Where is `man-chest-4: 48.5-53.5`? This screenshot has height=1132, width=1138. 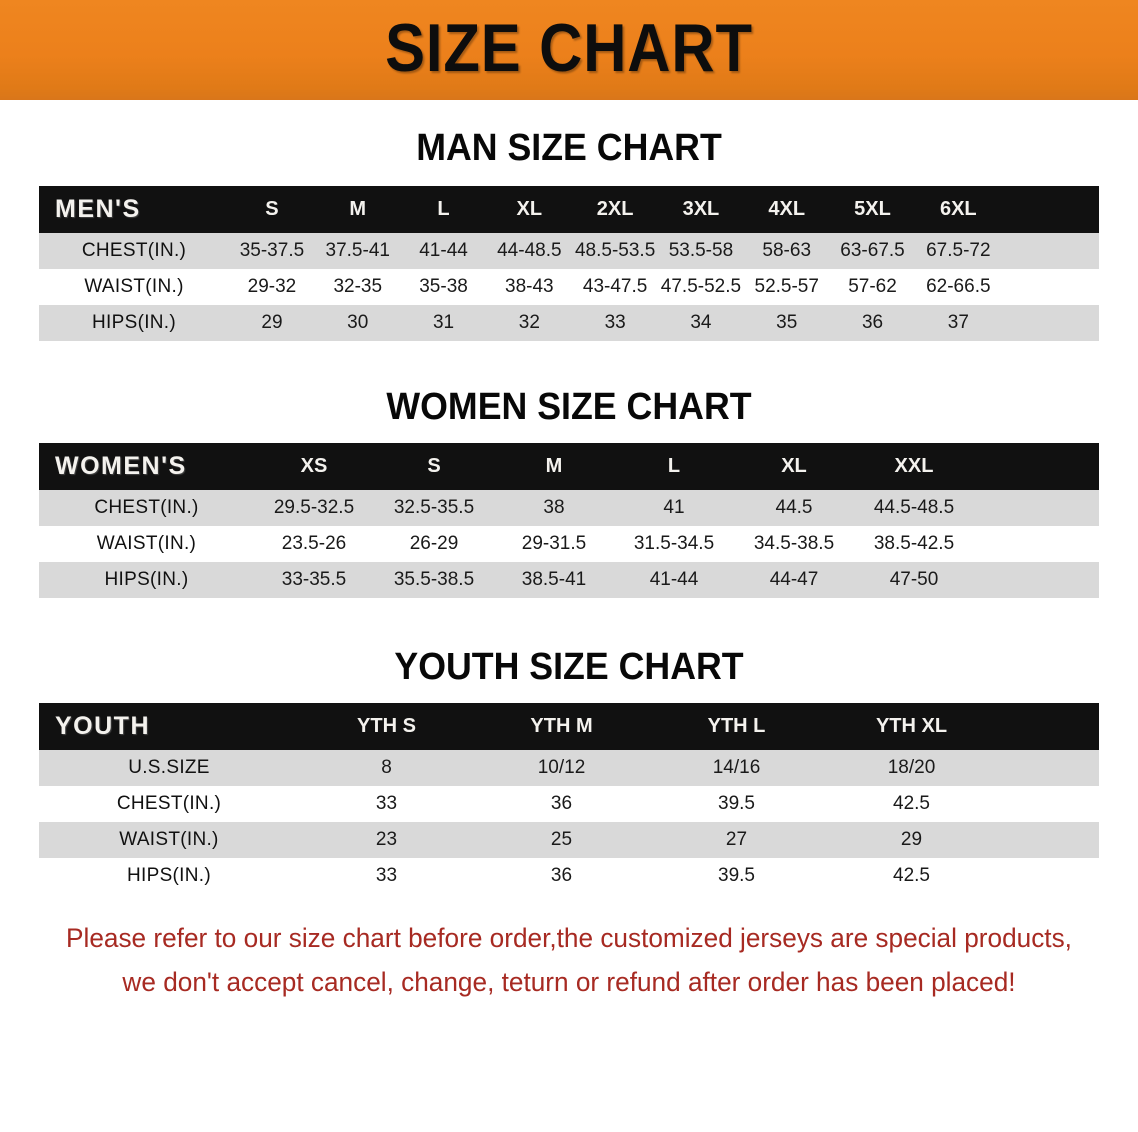 man-chest-4: 48.5-53.5 is located at coordinates (615, 251).